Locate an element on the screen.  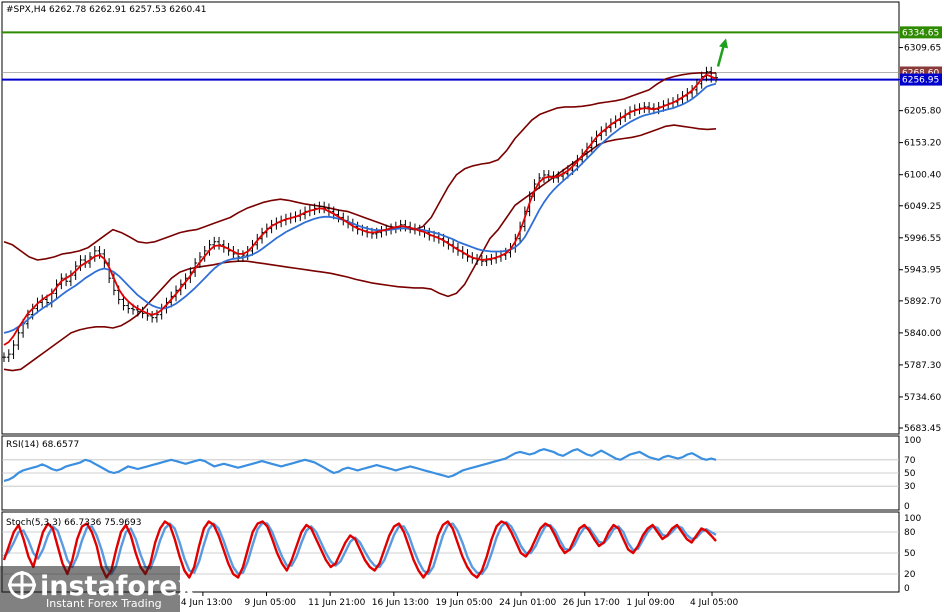
resistance-tag-label: 6334.65 is located at coordinates (920, 33).